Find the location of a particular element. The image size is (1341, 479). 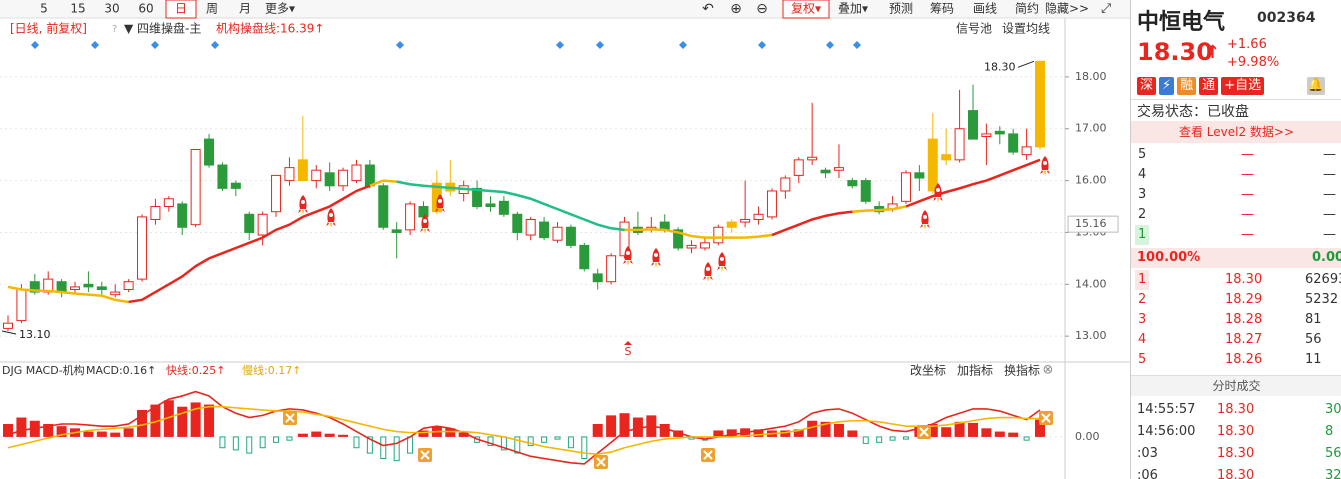

tool-button: 画线 is located at coordinates (985, 9).